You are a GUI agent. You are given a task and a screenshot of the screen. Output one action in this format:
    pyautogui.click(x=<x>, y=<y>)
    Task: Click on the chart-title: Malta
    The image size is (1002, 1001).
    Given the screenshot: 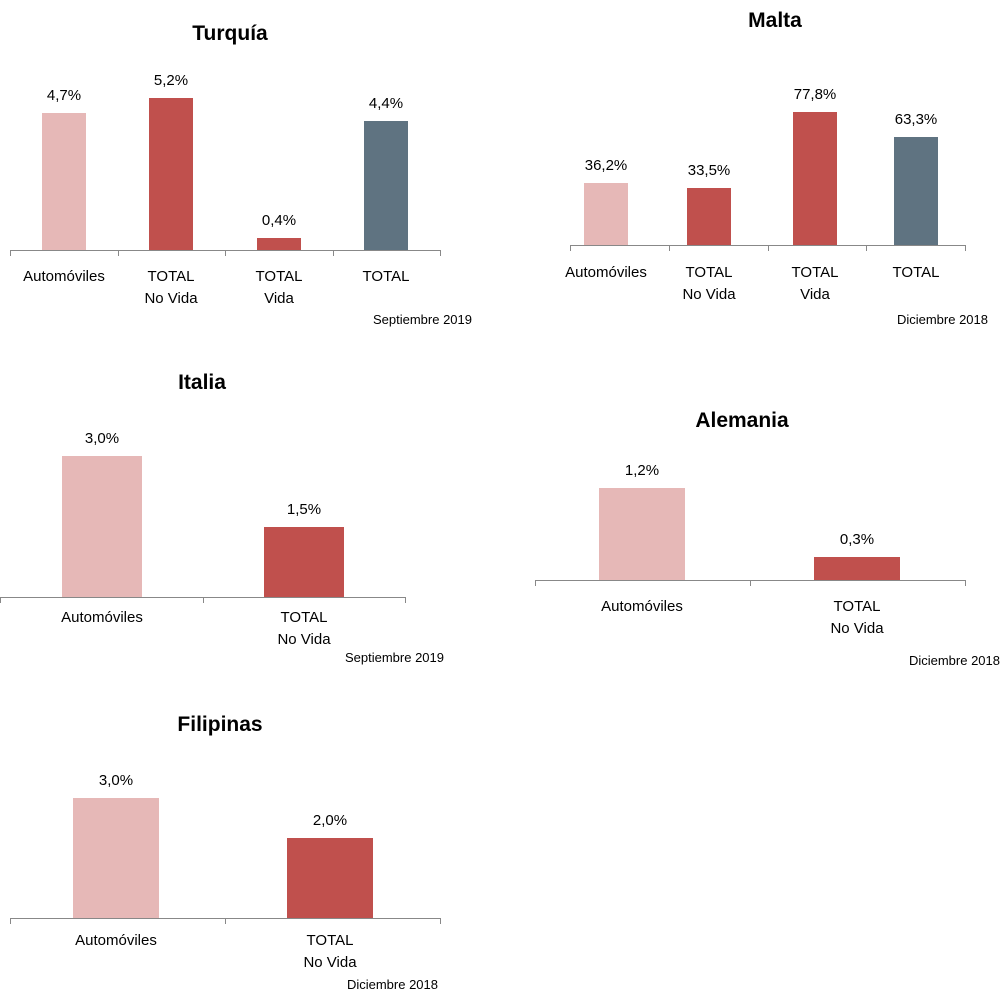 What is the action you would take?
    pyautogui.click(x=775, y=20)
    